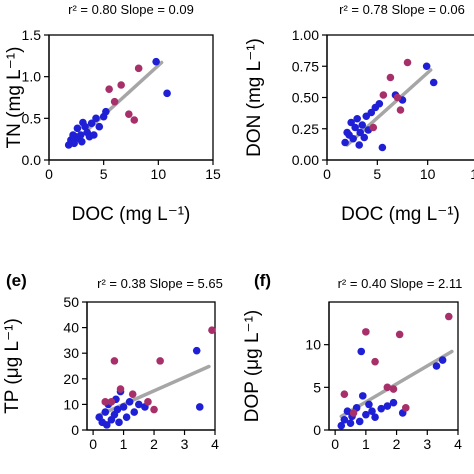 The image size is (474, 474). I want to click on stat-annotation: r² = 0.80 Slope = 0.09, so click(131, 9).